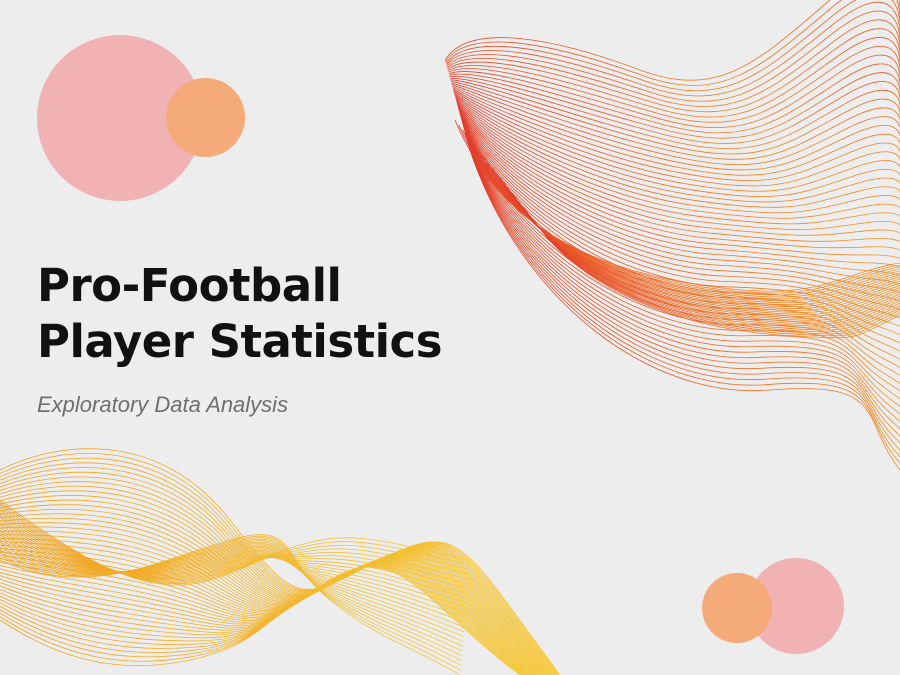 The image size is (900, 675). What do you see at coordinates (205, 117) in the screenshot?
I see `decor-circle-peach-top` at bounding box center [205, 117].